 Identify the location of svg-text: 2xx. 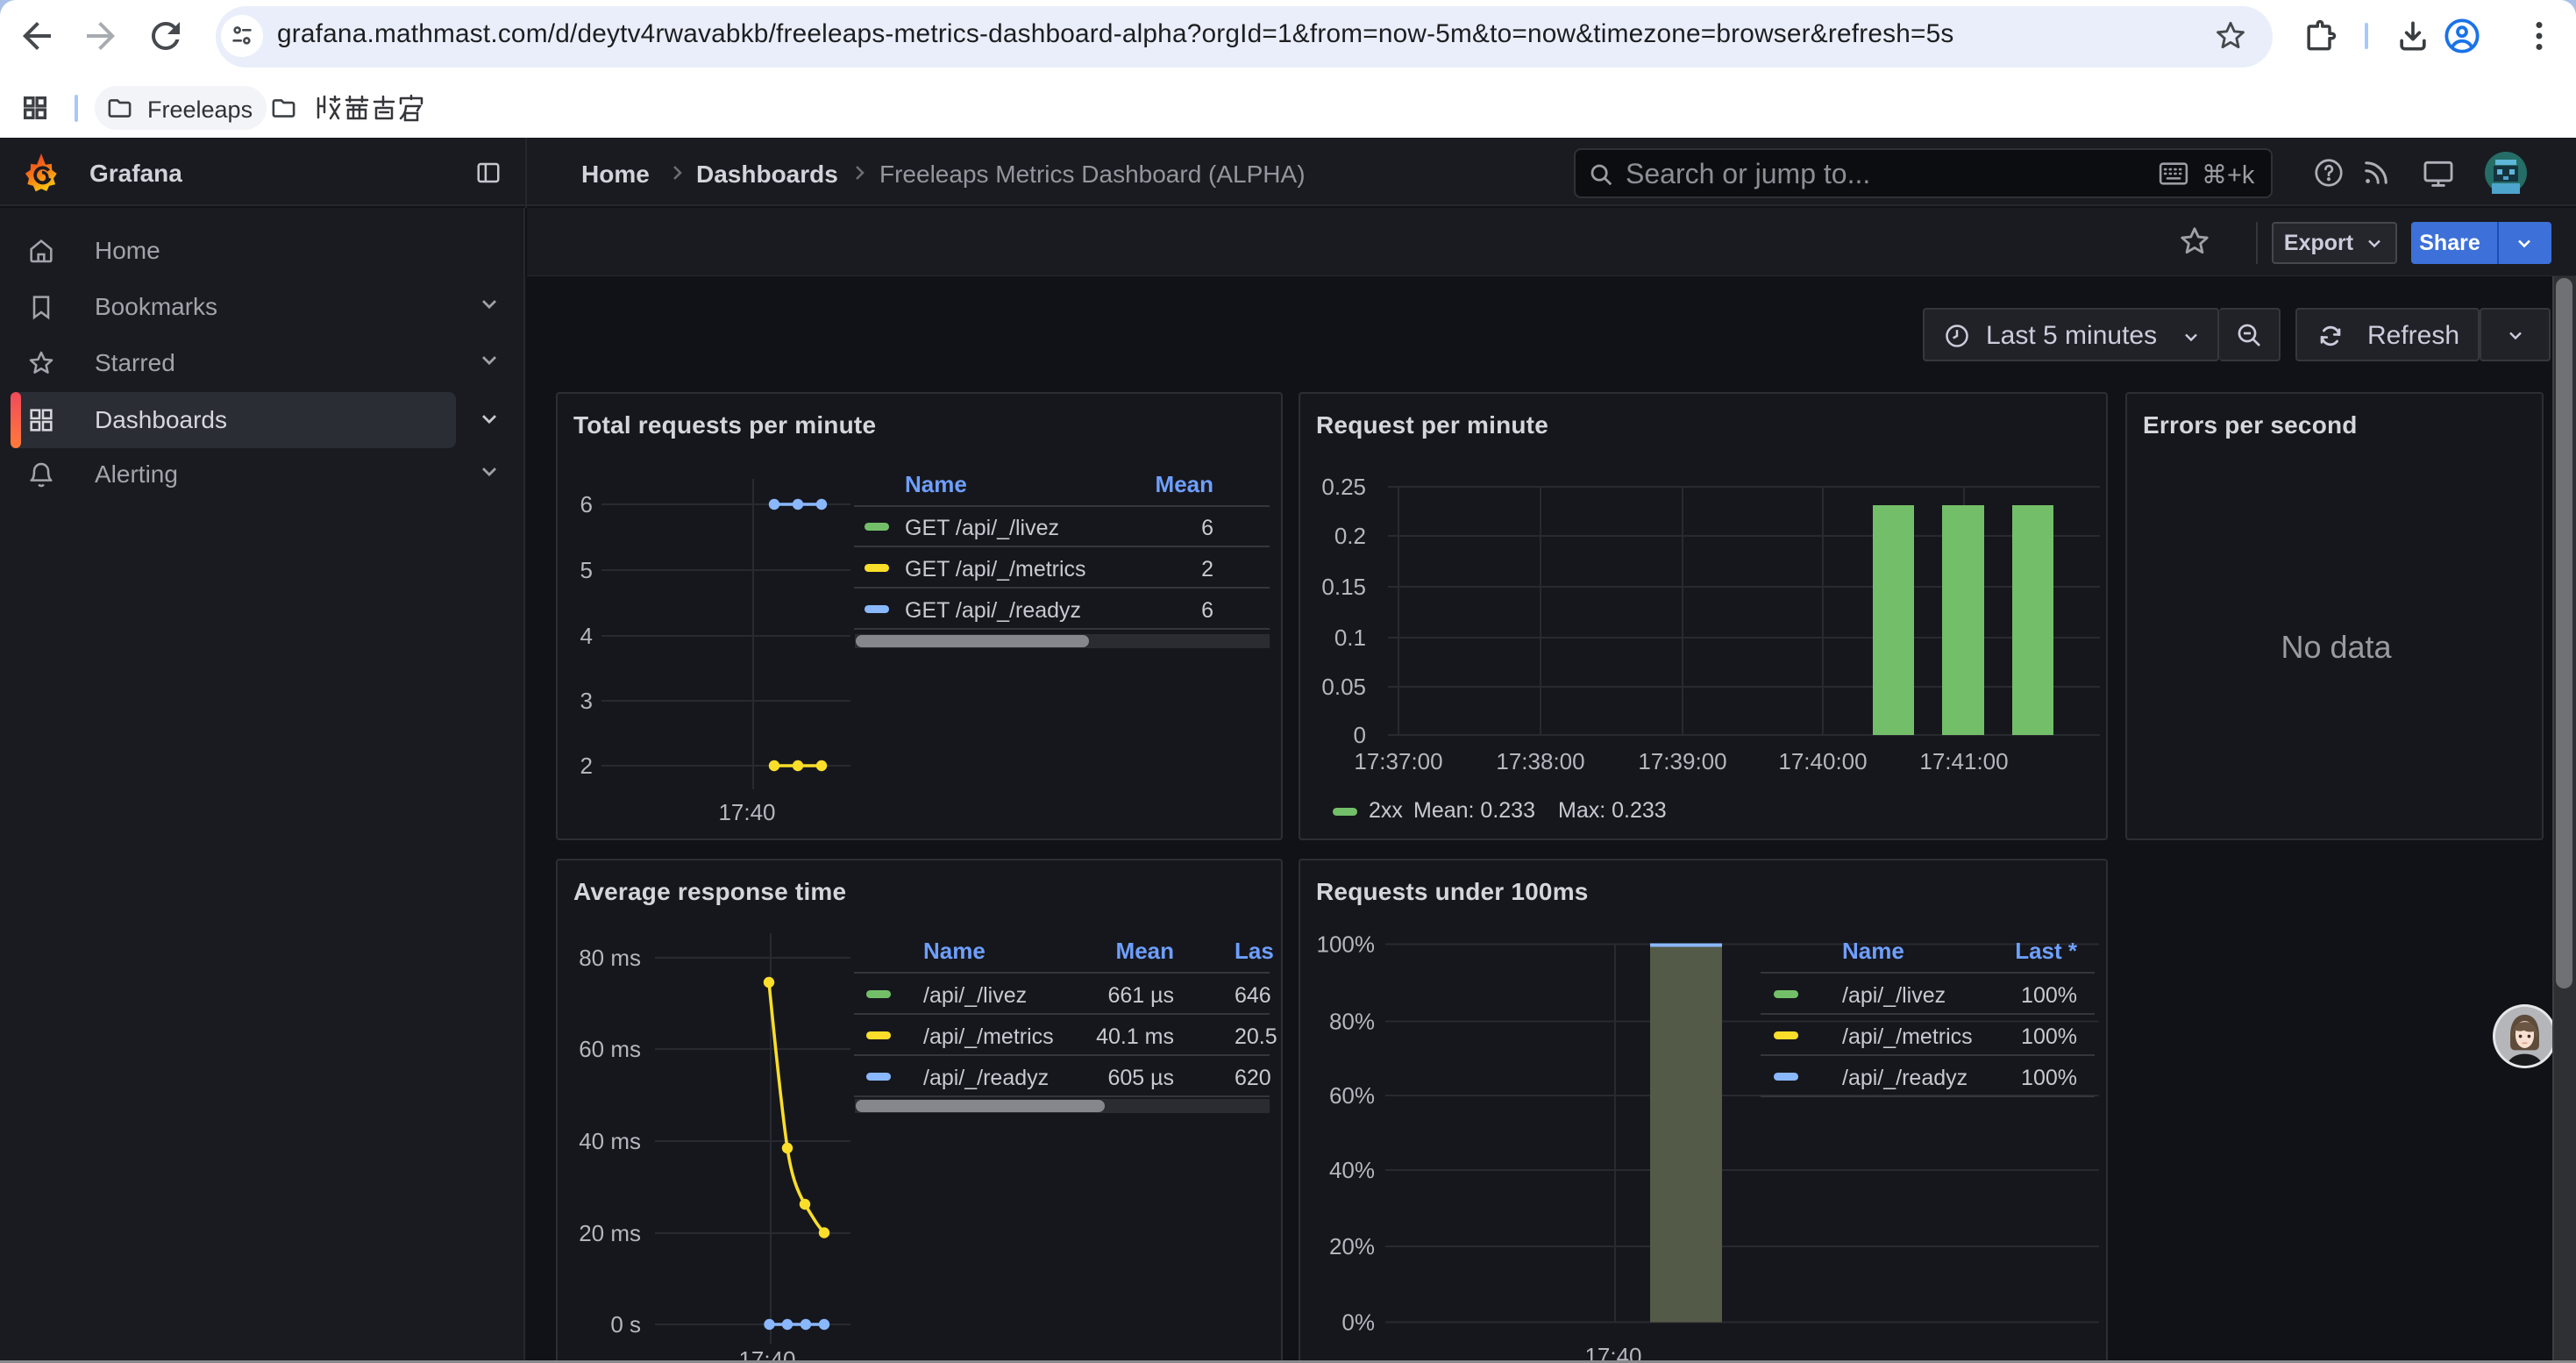
(1386, 810).